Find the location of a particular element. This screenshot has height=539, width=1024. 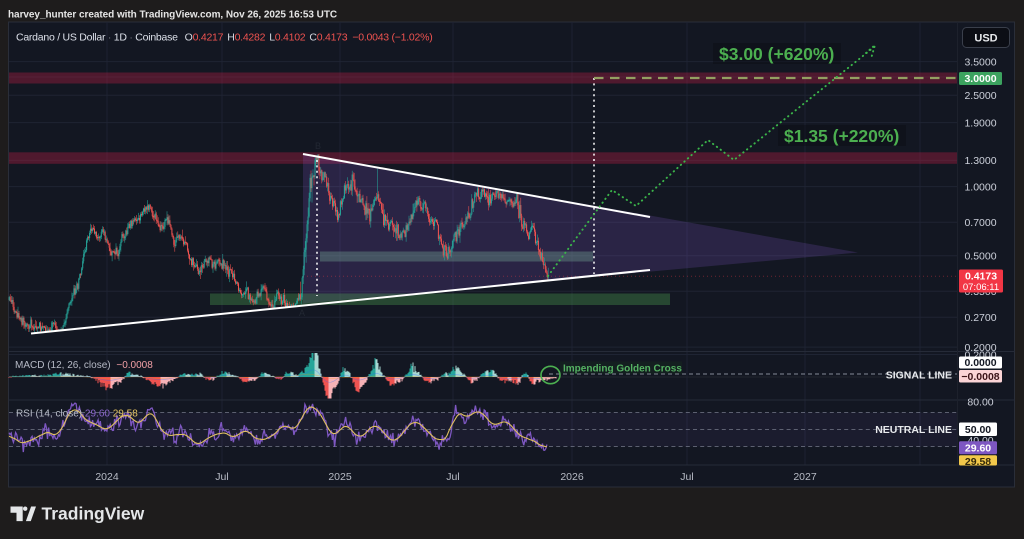

svg-text: 2.5000 is located at coordinates (980, 96).